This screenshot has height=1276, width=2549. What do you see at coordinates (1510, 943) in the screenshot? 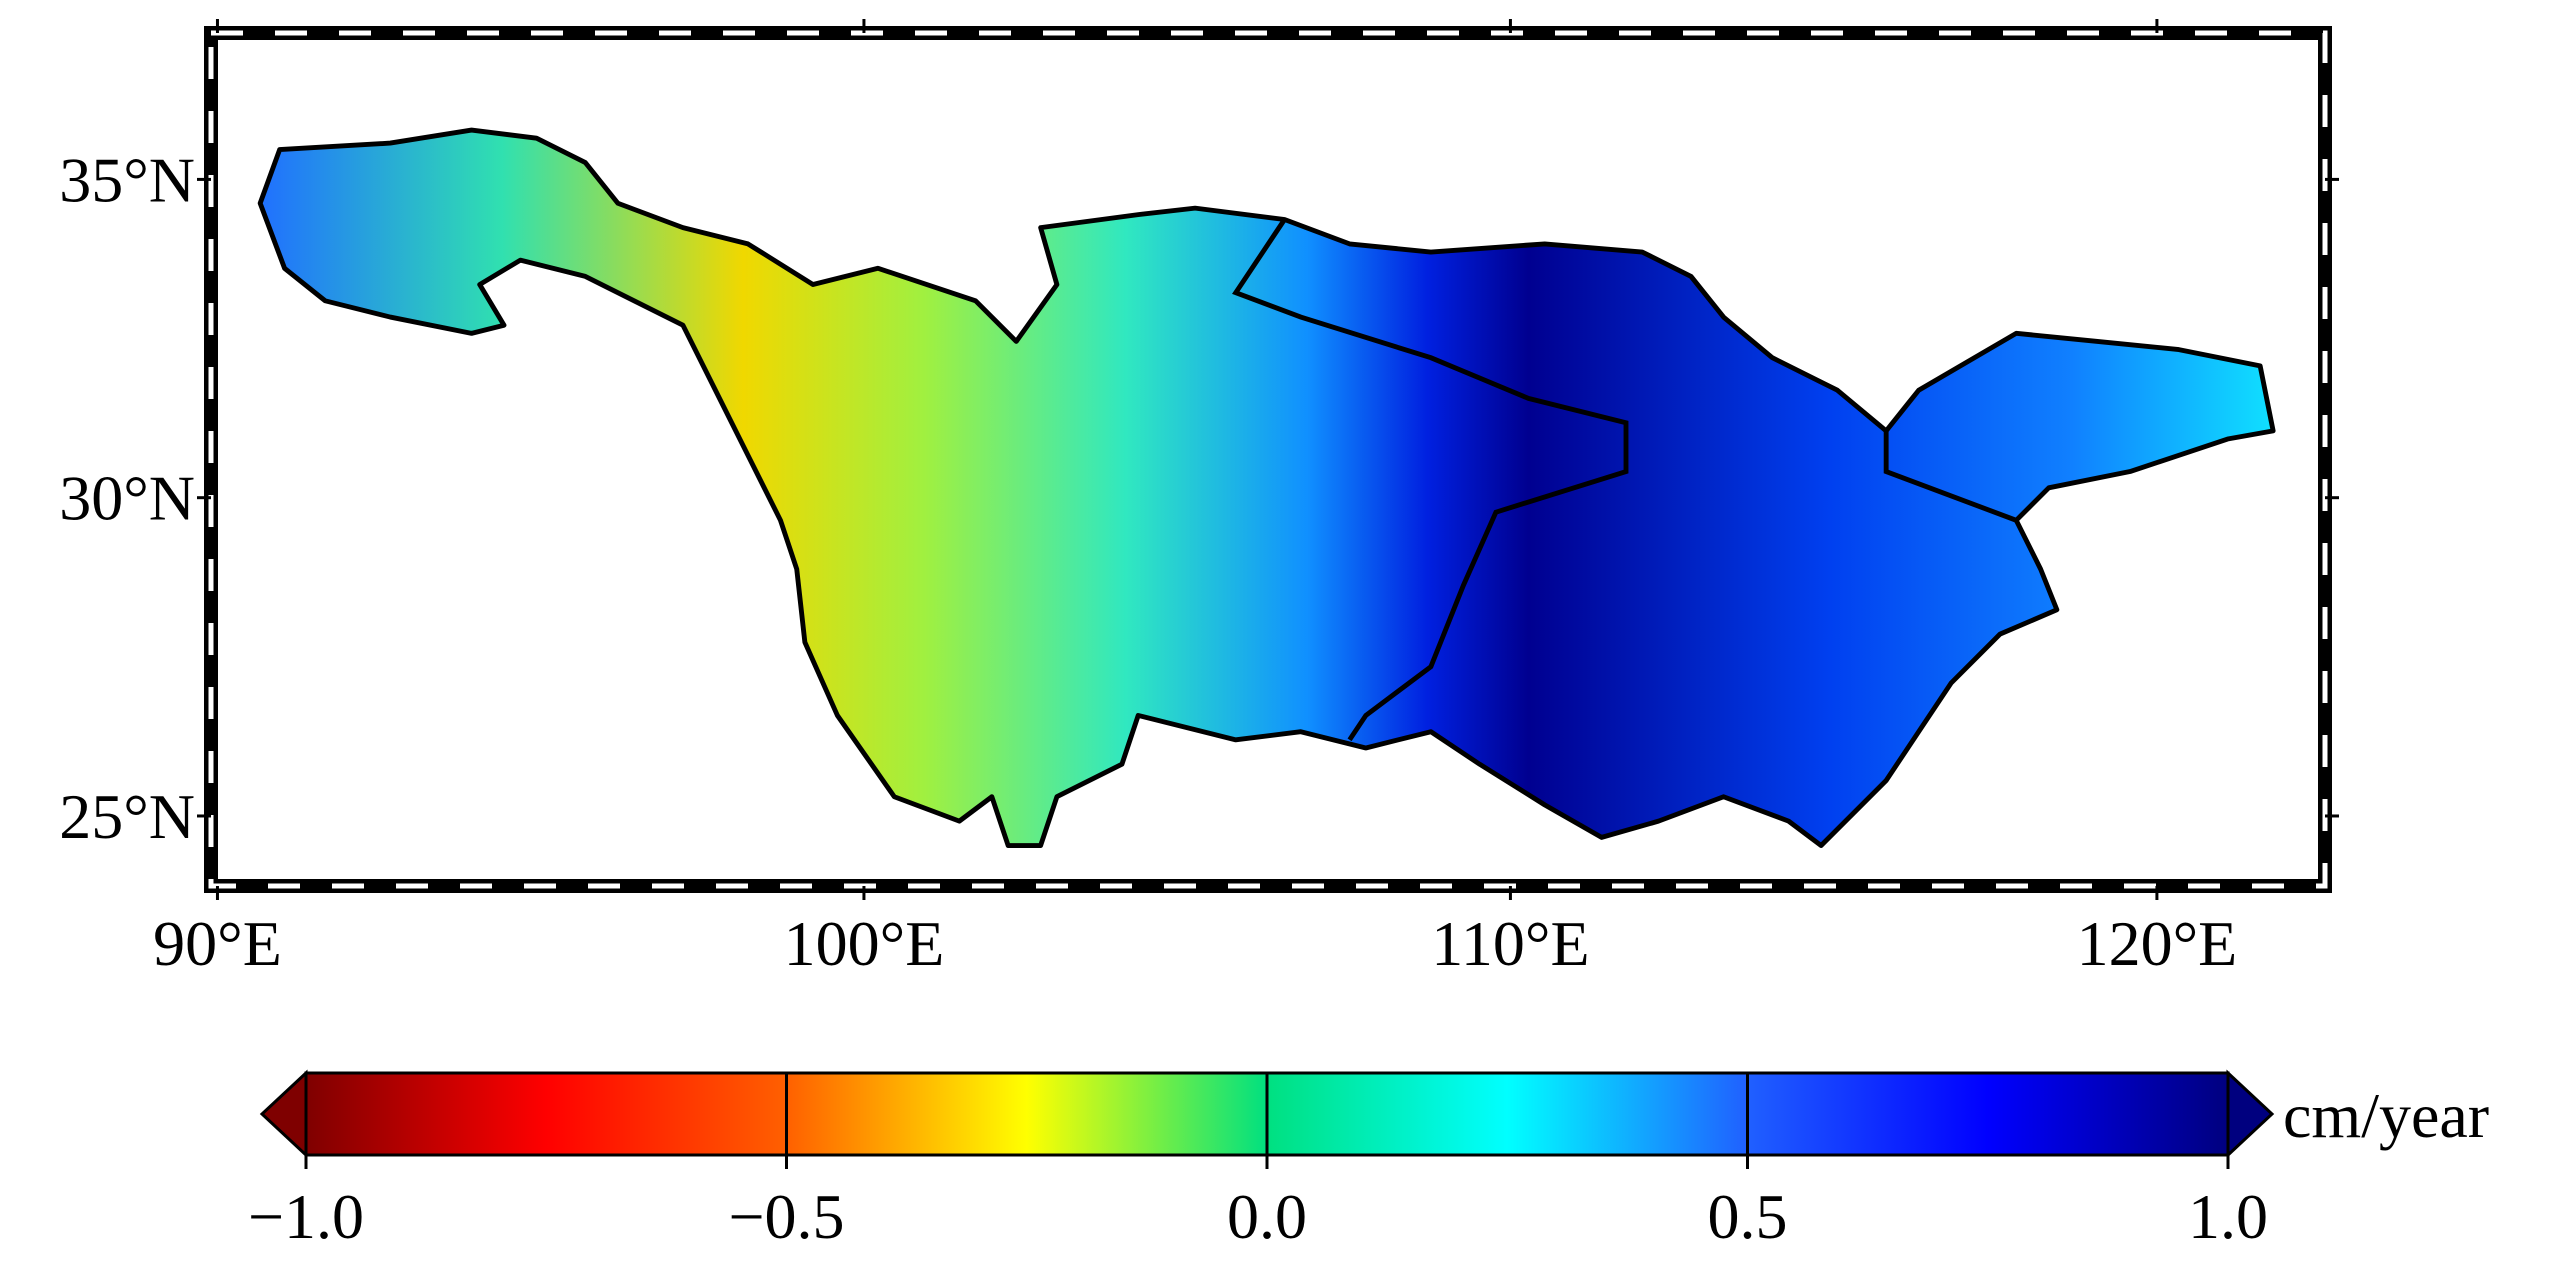
I see `lon-tick-label: 110°E` at bounding box center [1510, 943].